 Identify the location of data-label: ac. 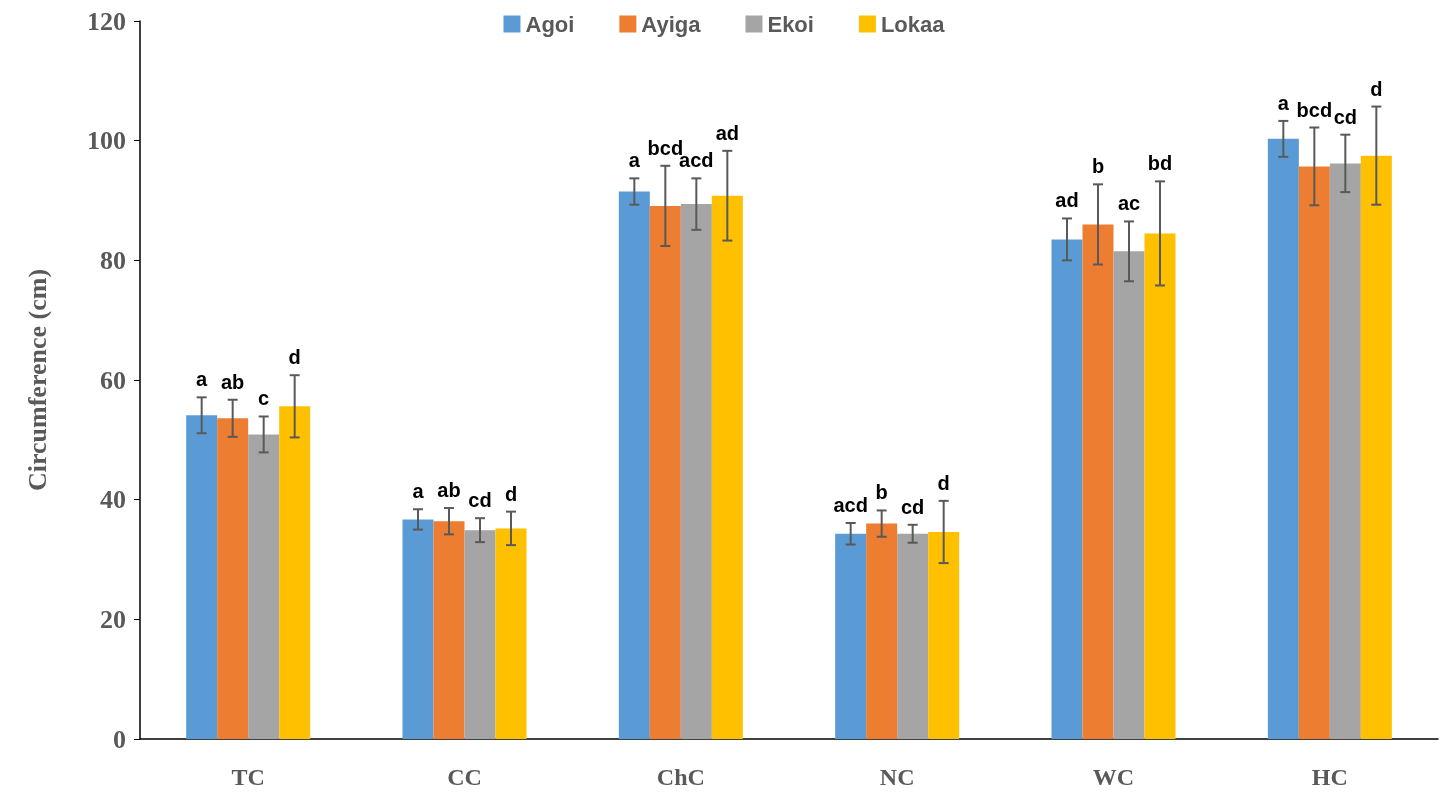
(1129, 203).